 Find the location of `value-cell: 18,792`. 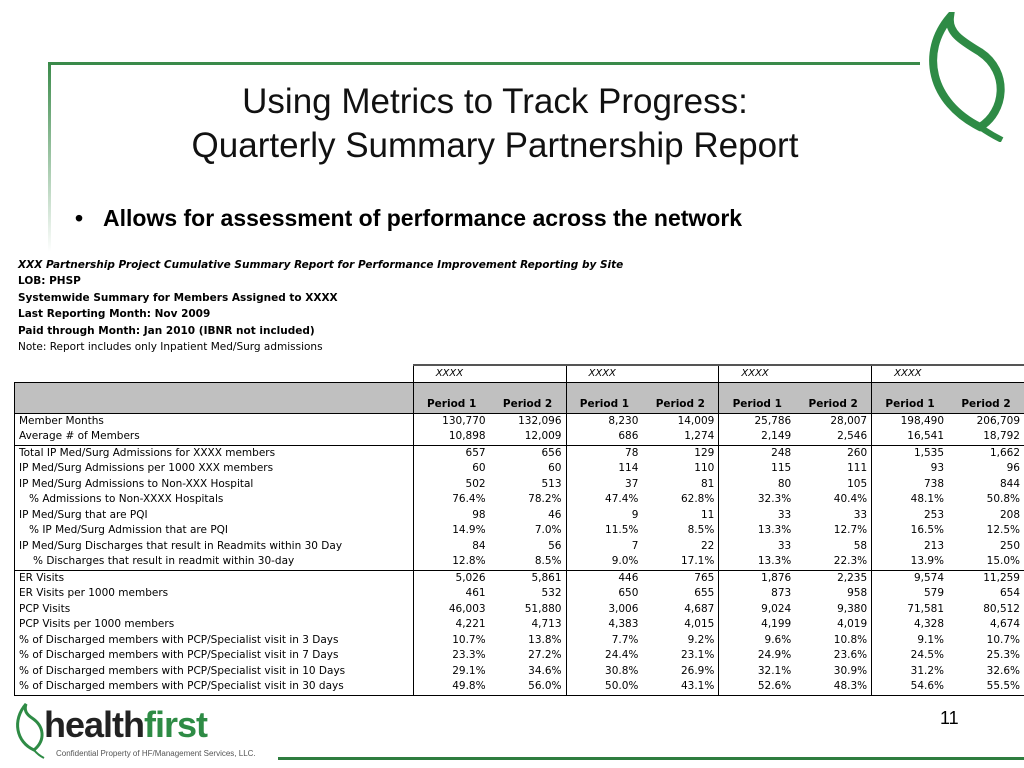

value-cell: 18,792 is located at coordinates (1001, 436).